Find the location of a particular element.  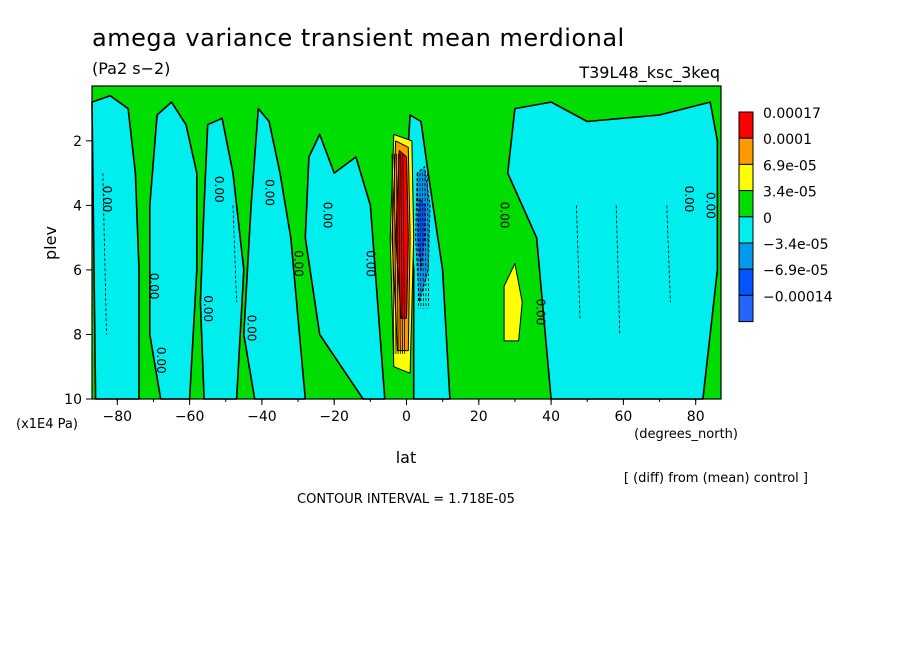

legend-label: 0.0001 is located at coordinates (787, 140).